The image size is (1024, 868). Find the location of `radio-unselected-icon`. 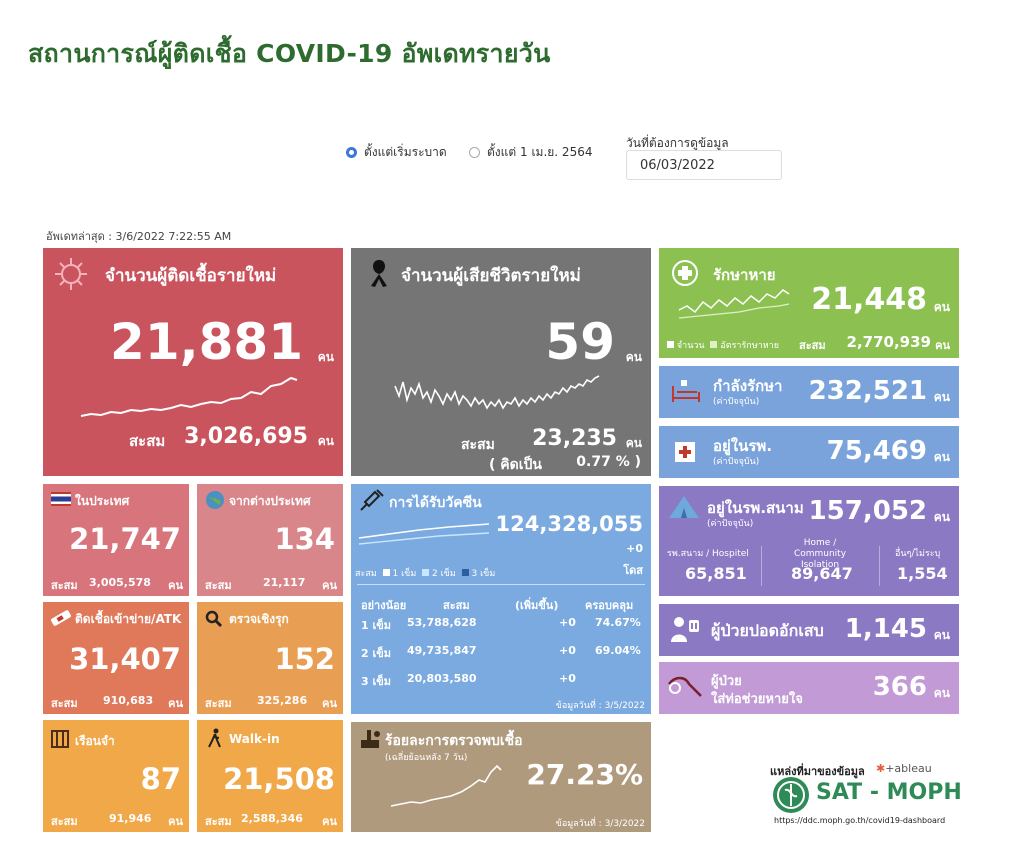

radio-unselected-icon is located at coordinates (474, 152).